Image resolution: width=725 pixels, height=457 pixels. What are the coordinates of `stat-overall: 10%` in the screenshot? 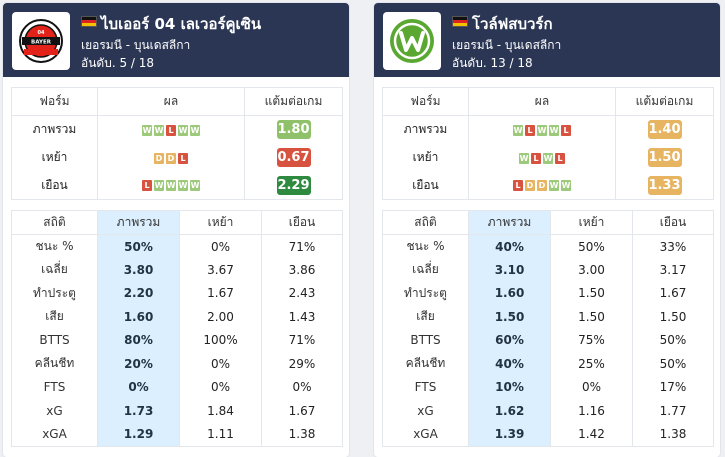 It's located at (509, 387).